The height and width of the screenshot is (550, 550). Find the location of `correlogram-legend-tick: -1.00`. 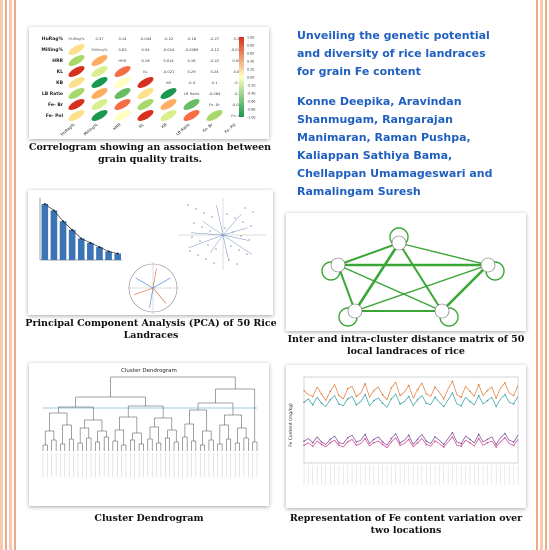

correlogram-legend-tick: -1.00 is located at coordinates (251, 118).